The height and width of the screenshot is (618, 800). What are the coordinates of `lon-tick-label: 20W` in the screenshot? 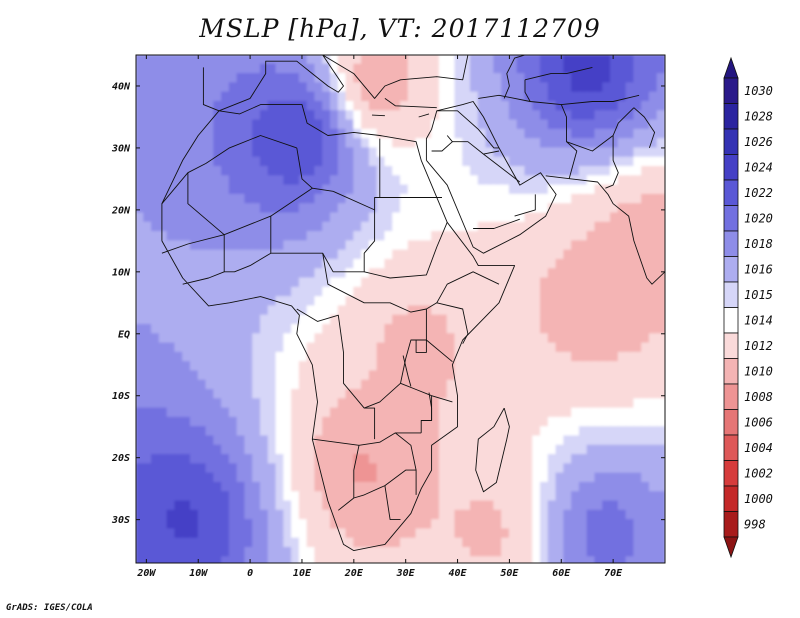 It's located at (146, 573).